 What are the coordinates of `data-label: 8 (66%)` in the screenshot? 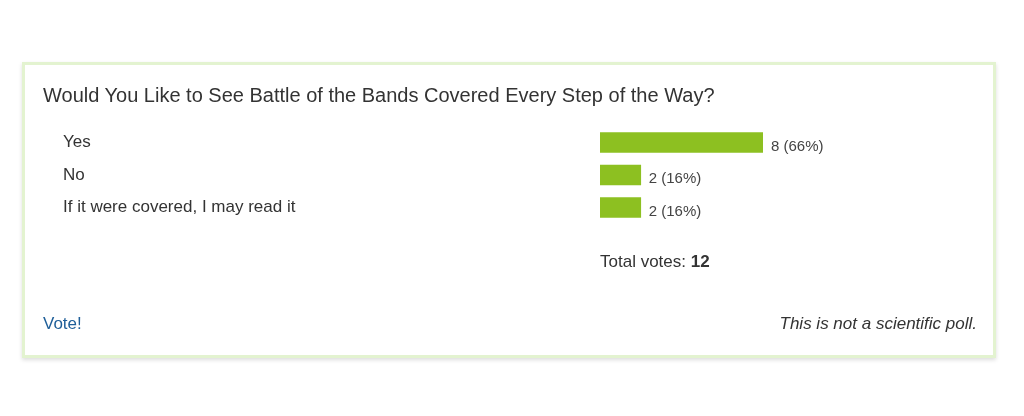 It's located at (797, 145).